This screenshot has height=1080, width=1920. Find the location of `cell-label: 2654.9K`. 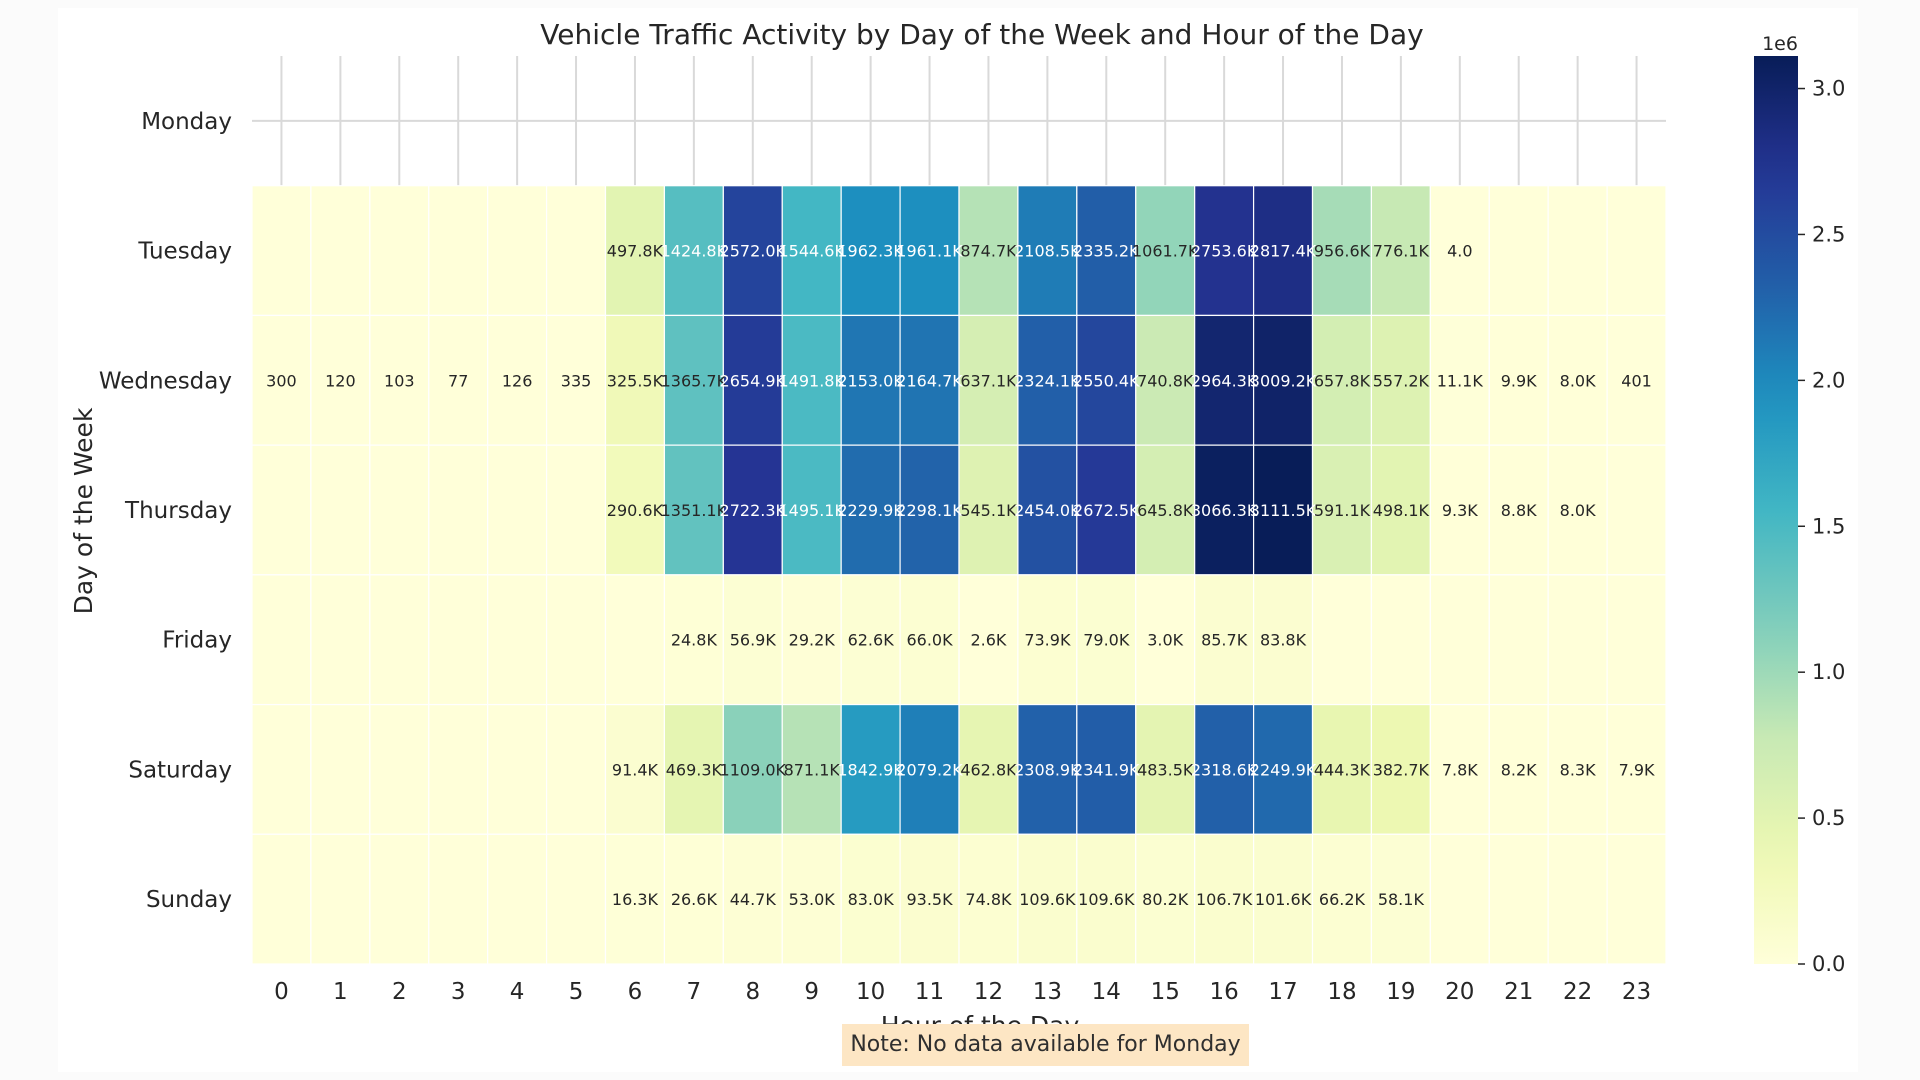

cell-label: 2654.9K is located at coordinates (753, 380).